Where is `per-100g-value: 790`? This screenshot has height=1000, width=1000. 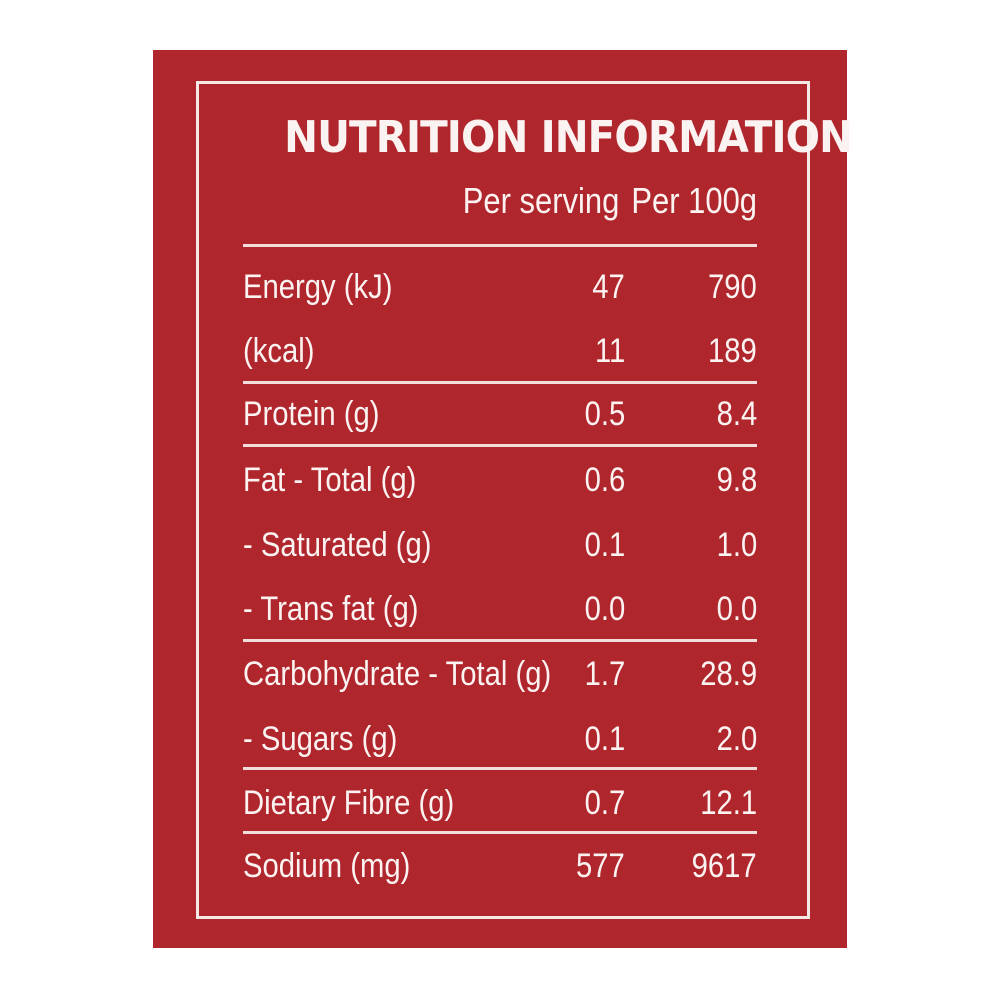
per-100g-value: 790 is located at coordinates (732, 287).